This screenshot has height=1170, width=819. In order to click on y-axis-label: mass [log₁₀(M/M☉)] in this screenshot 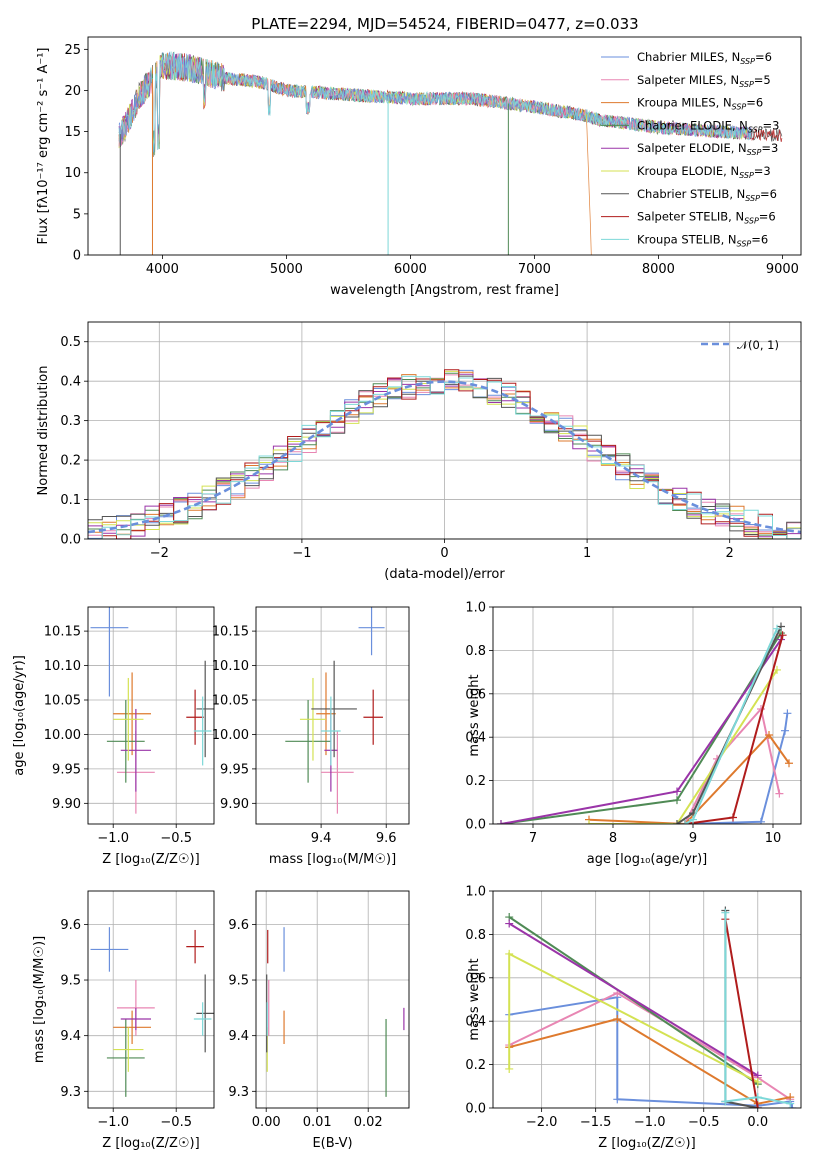, I will do `click(39, 999)`.